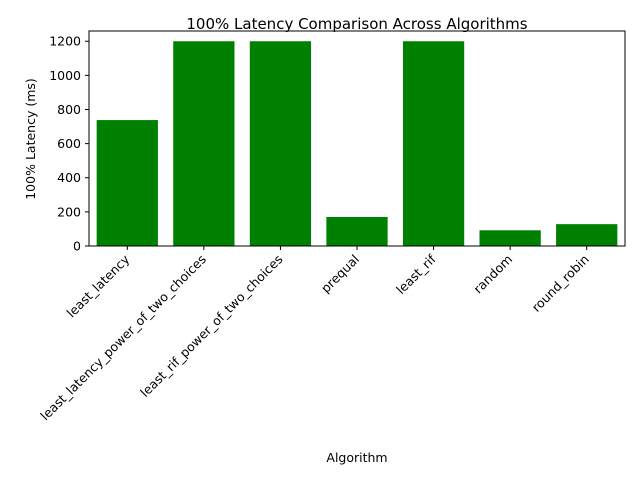  Describe the element at coordinates (356, 457) in the screenshot. I see `x-axis-title: Algorithm` at that location.